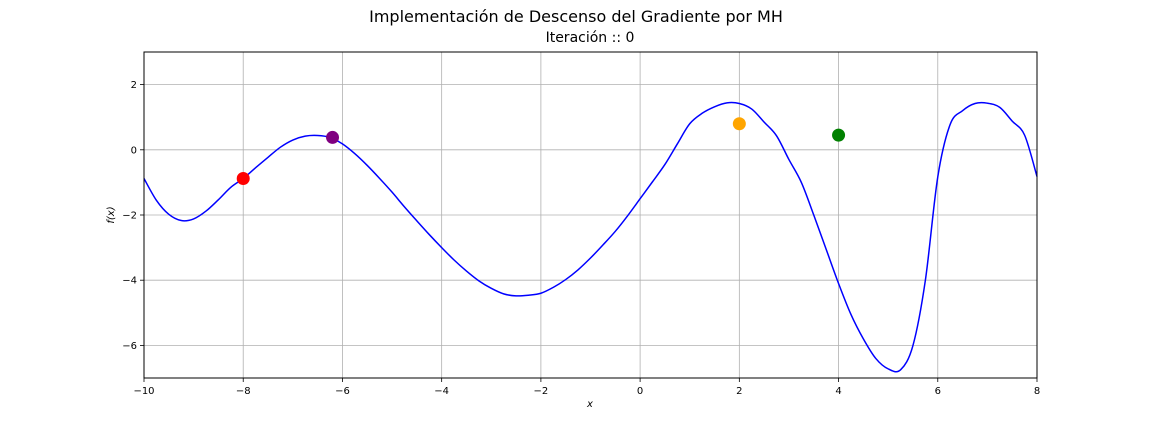 The image size is (1152, 432). What do you see at coordinates (441, 391) in the screenshot?
I see `x-tick-label-3: −4` at bounding box center [441, 391].